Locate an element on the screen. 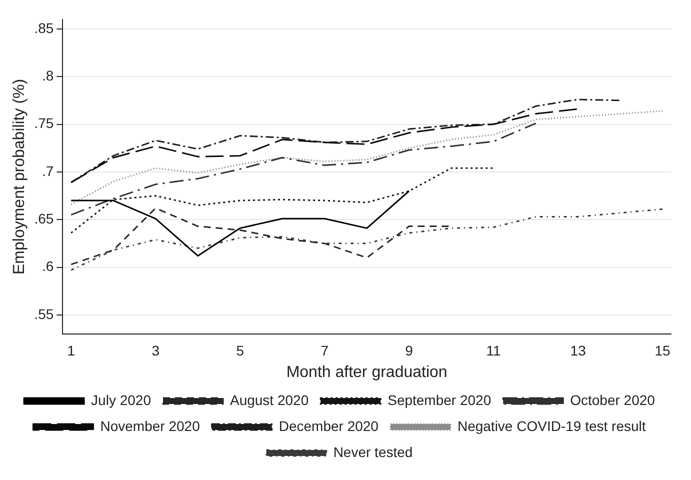 The width and height of the screenshot is (691, 480). legend-label: September 2020 is located at coordinates (440, 400).